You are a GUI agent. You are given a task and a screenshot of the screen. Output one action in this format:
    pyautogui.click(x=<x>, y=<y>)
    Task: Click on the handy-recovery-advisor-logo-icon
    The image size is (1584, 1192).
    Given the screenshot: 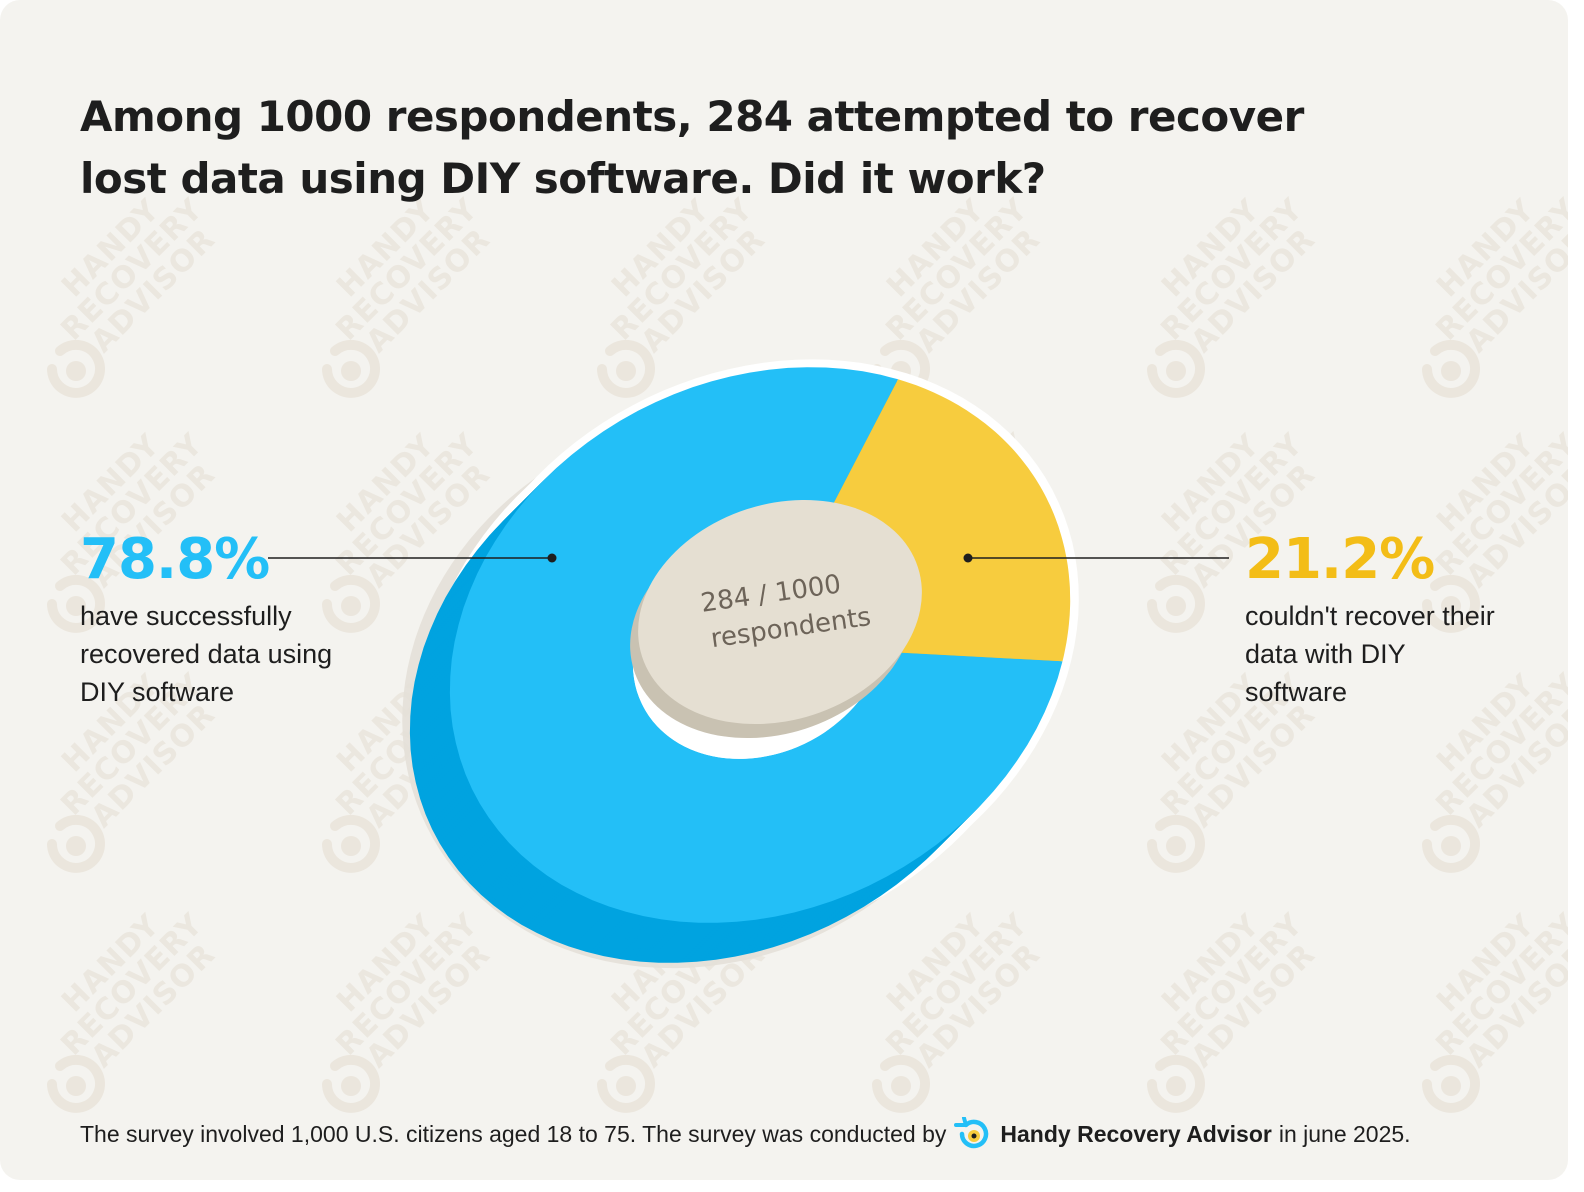 What is the action you would take?
    pyautogui.click(x=971, y=1133)
    